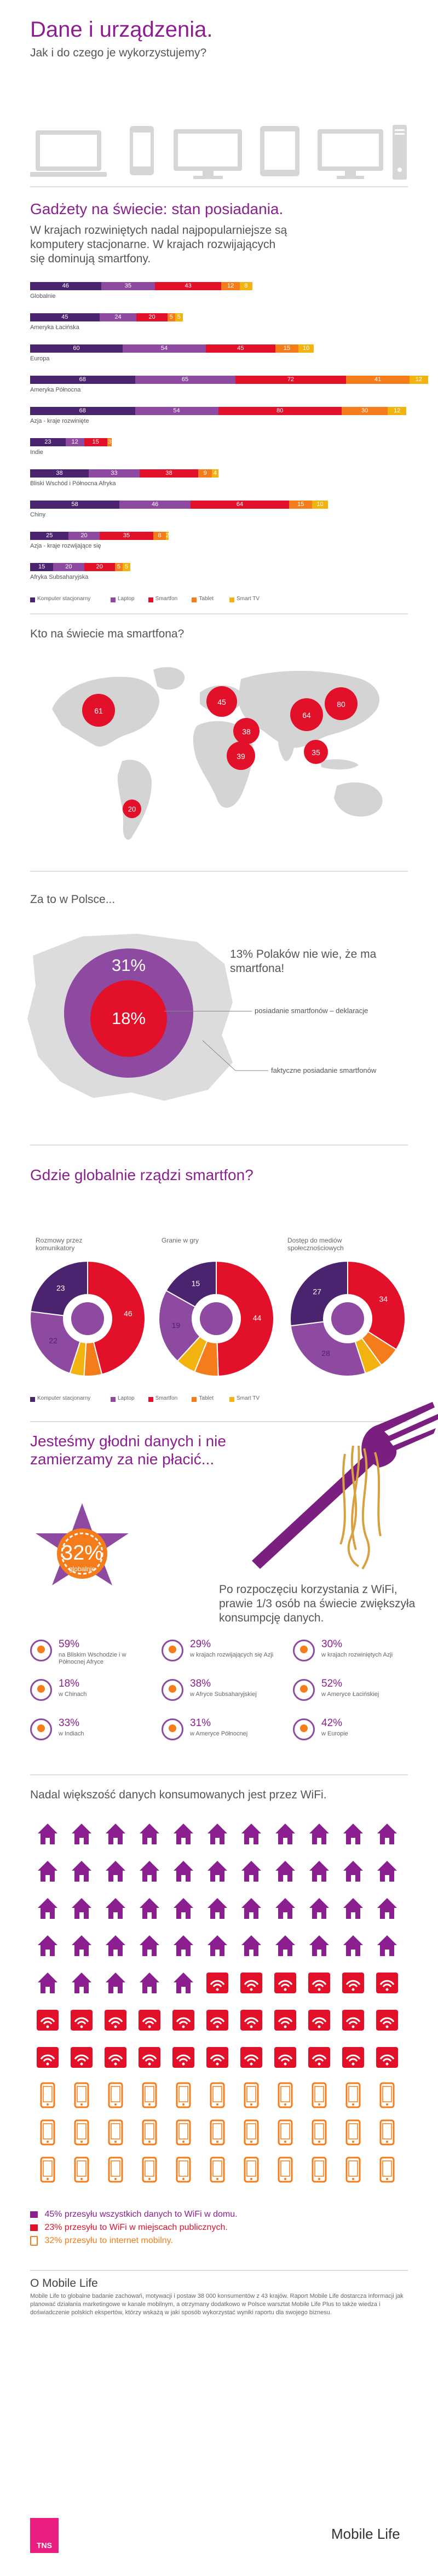 Image resolution: width=438 pixels, height=2576 pixels. What do you see at coordinates (169, 679) in the screenshot?
I see `greenland` at bounding box center [169, 679].